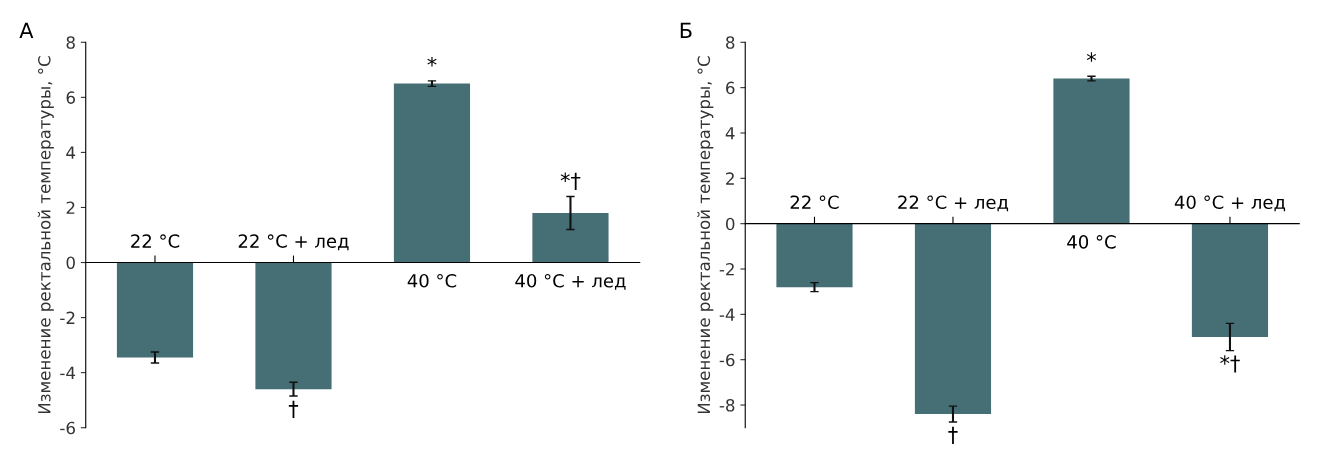  Describe the element at coordinates (727, 405) in the screenshot. I see `y-tick-label: -8` at that location.